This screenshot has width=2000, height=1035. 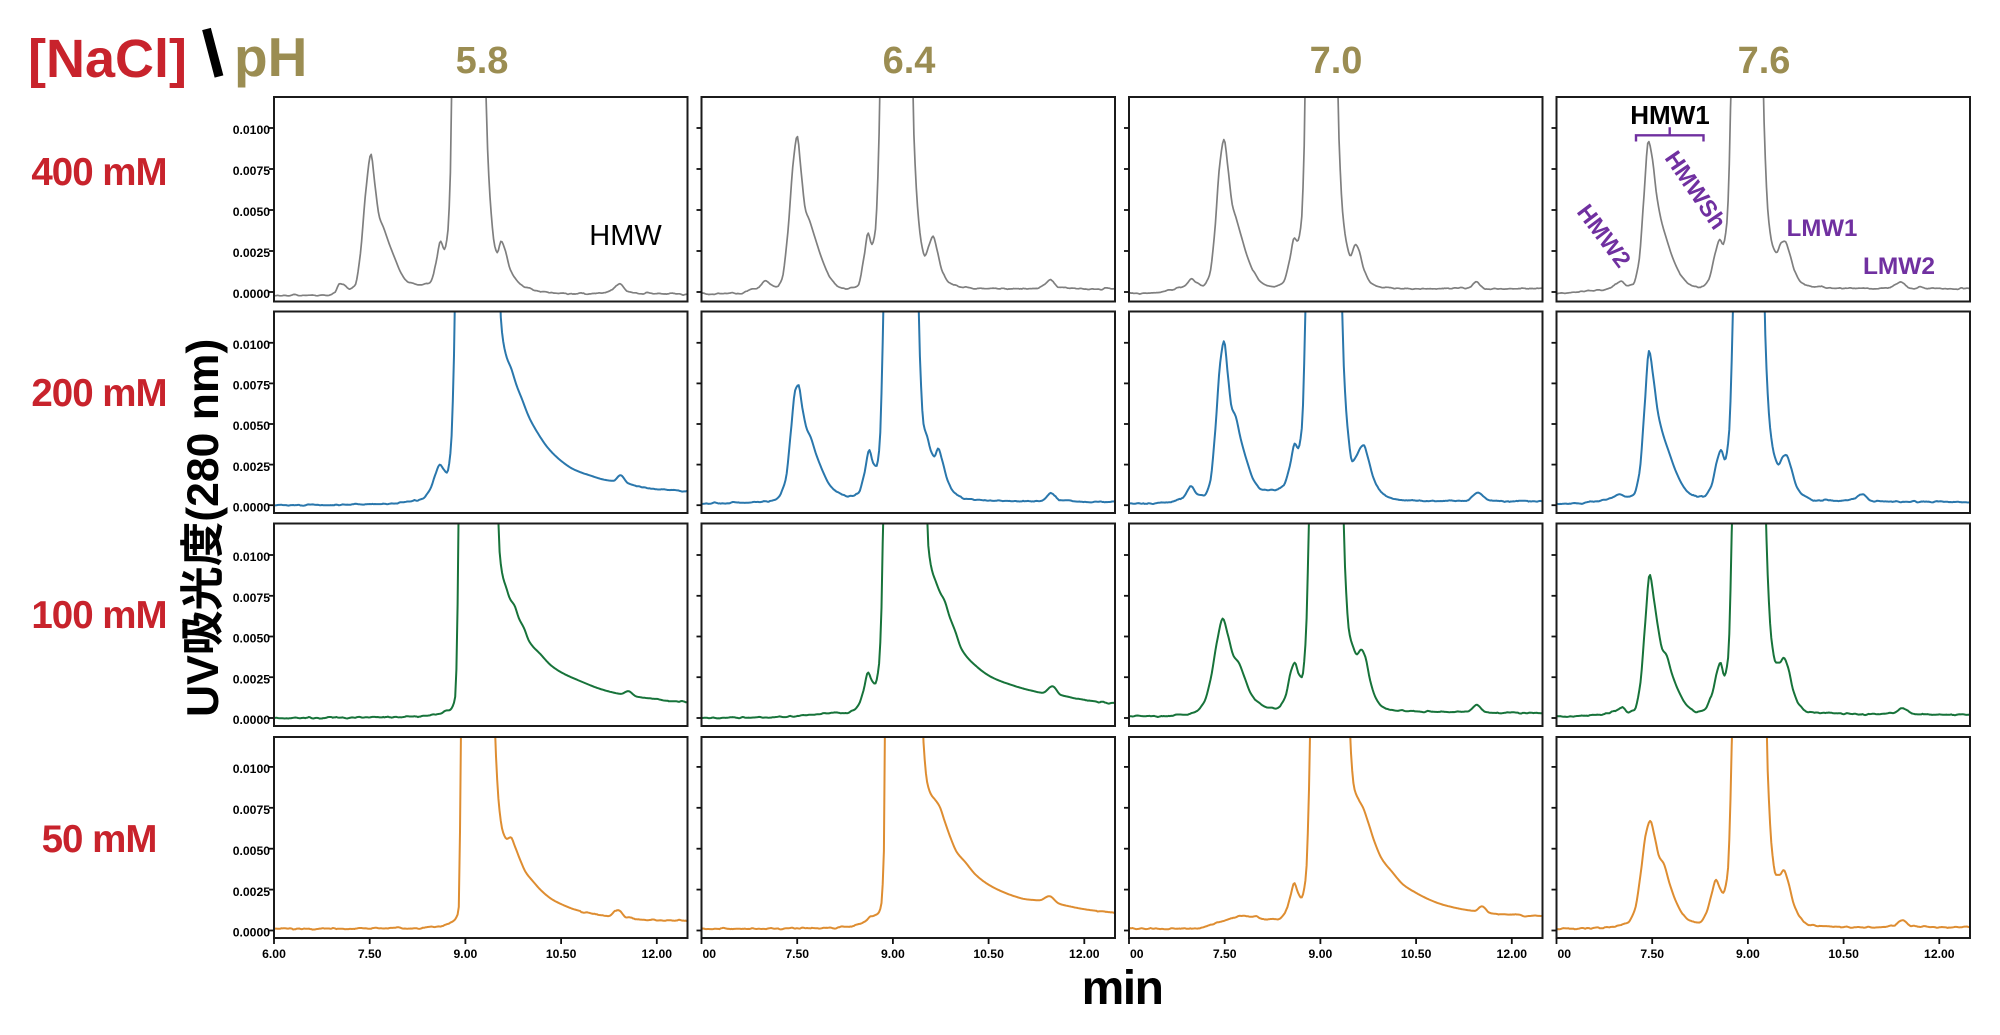 I want to click on svg-text: (280 nm), so click(x=203, y=430).